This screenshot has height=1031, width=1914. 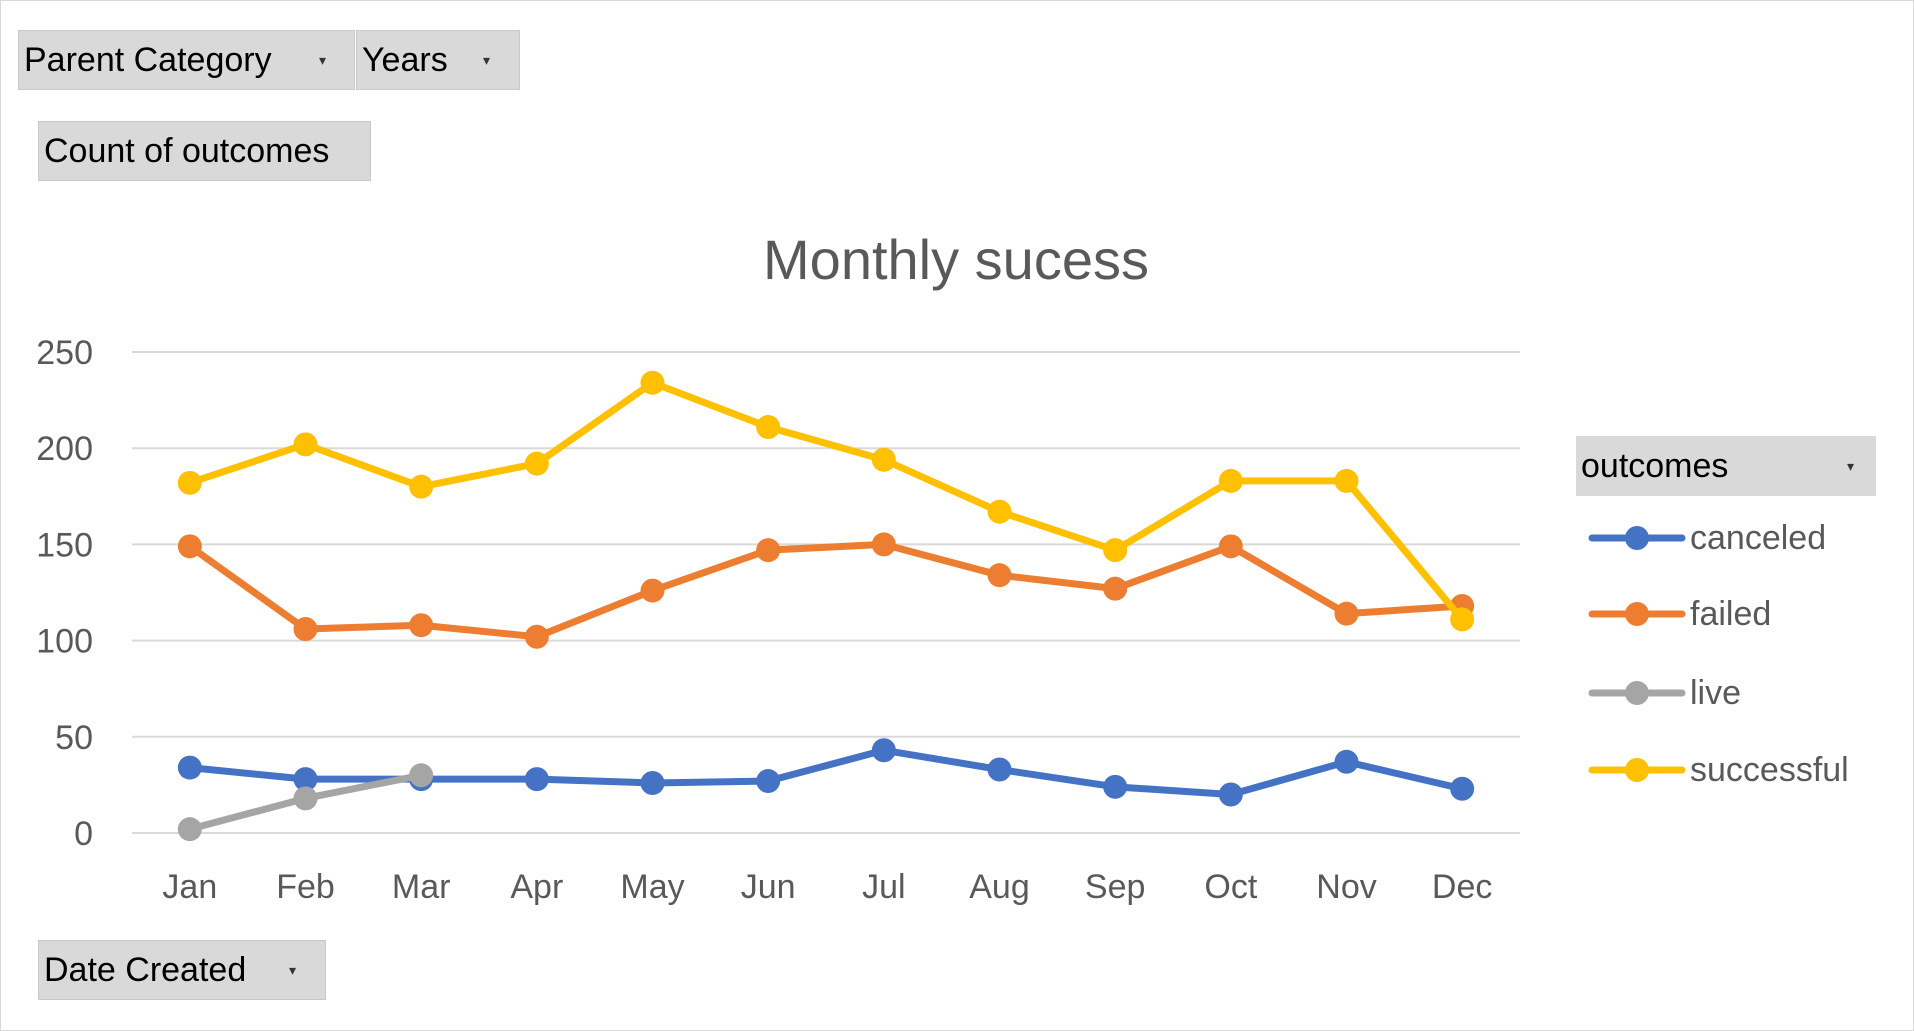 What do you see at coordinates (956, 259) in the screenshot?
I see `chart-title: Monthly sucess` at bounding box center [956, 259].